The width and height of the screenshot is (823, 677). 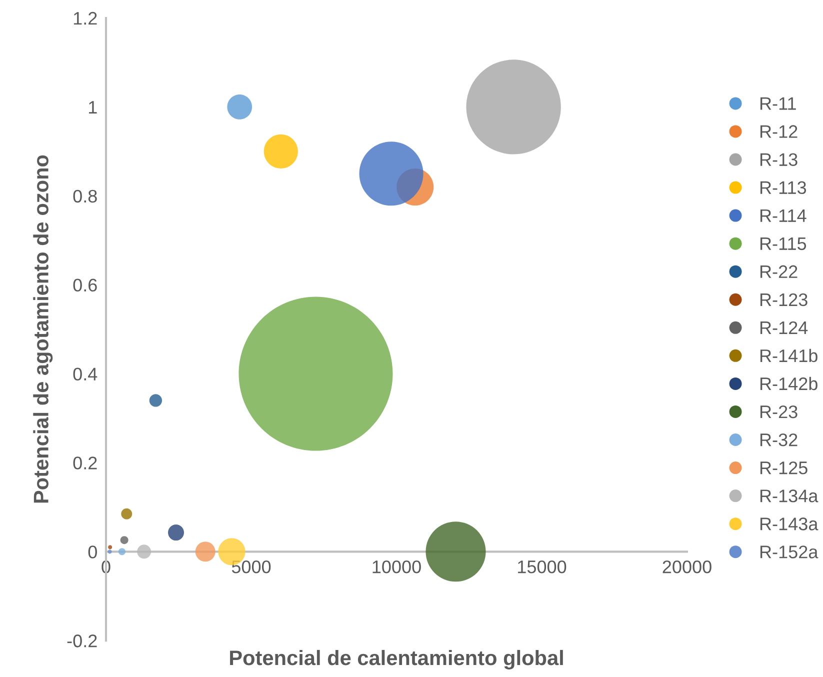 I want to click on legend-label: R-13, so click(x=779, y=159).